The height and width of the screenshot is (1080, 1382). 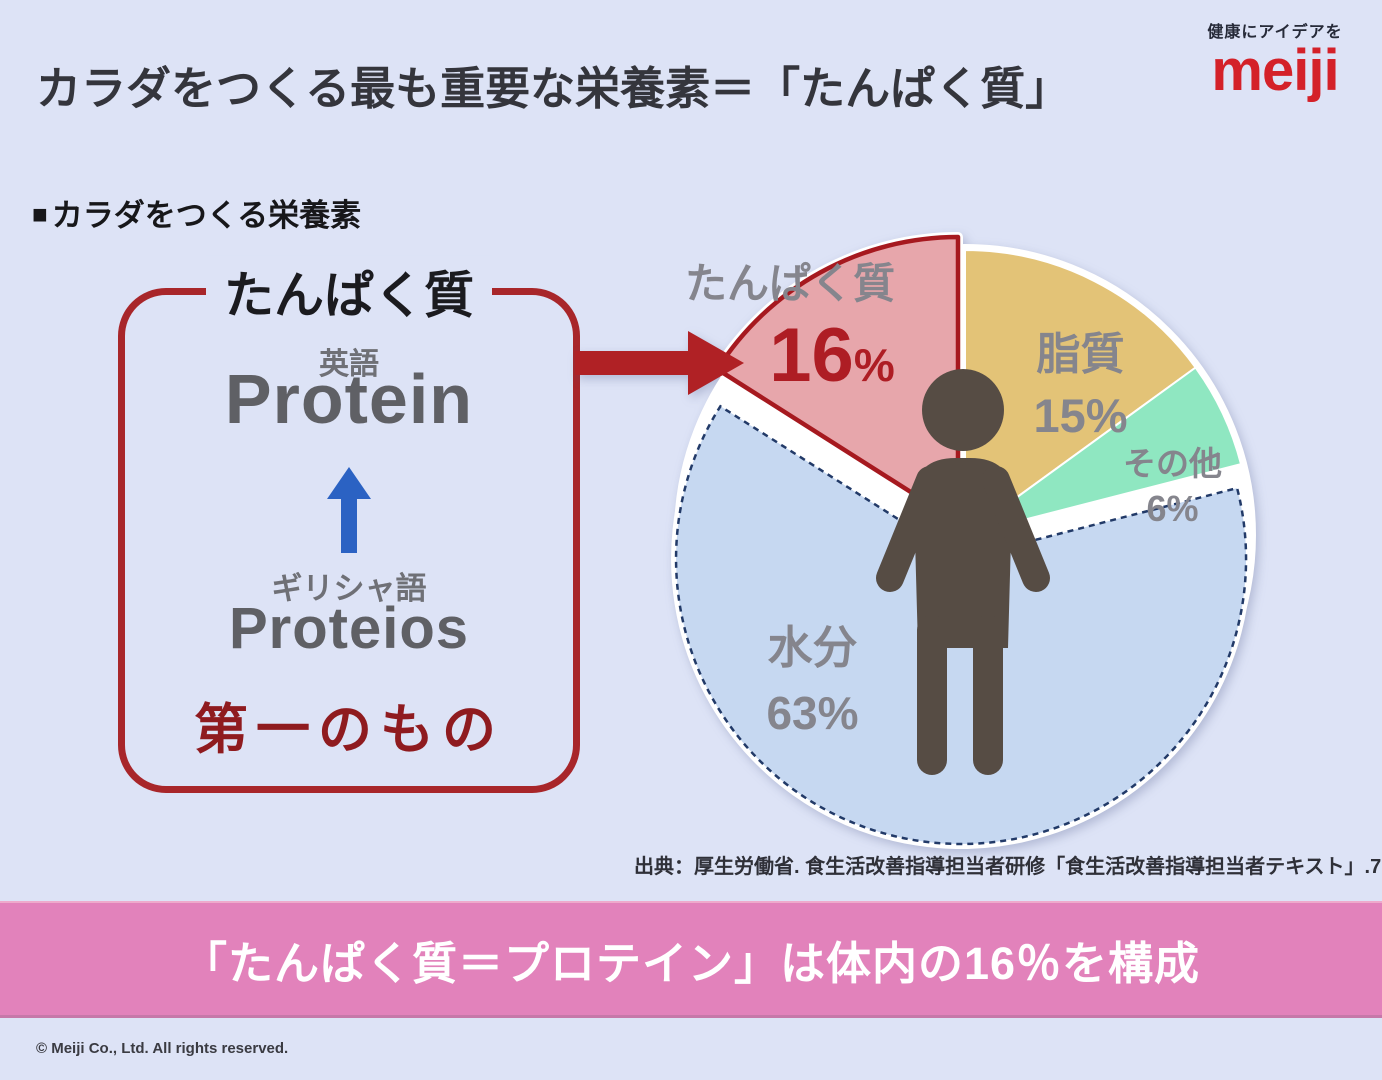 What do you see at coordinates (812, 647) in the screenshot?
I see `pie-label-water-text: 水分` at bounding box center [812, 647].